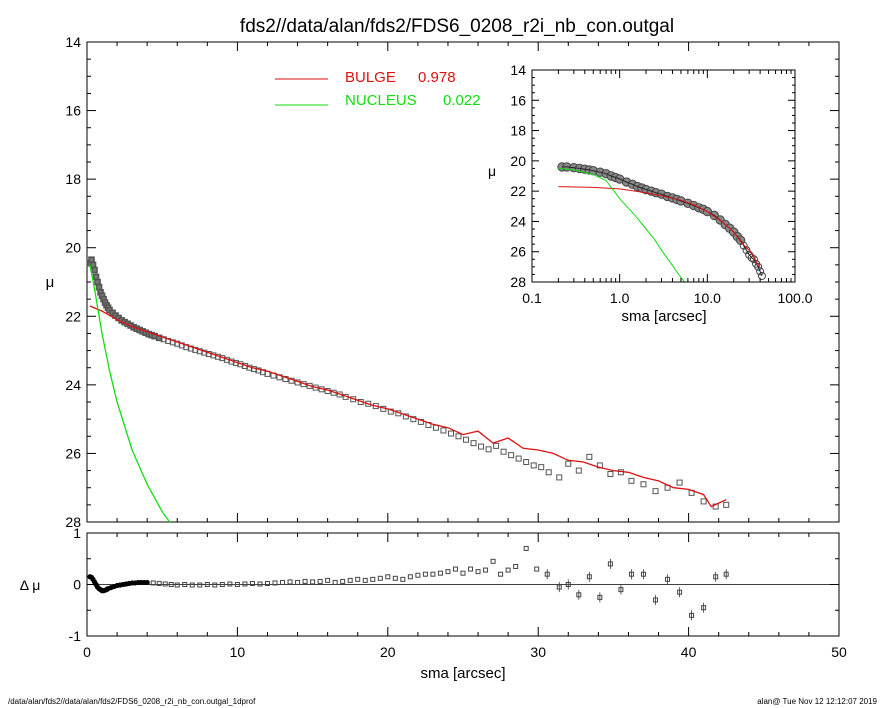  Describe the element at coordinates (661, 222) in the screenshot. I see `inset-series` at that location.